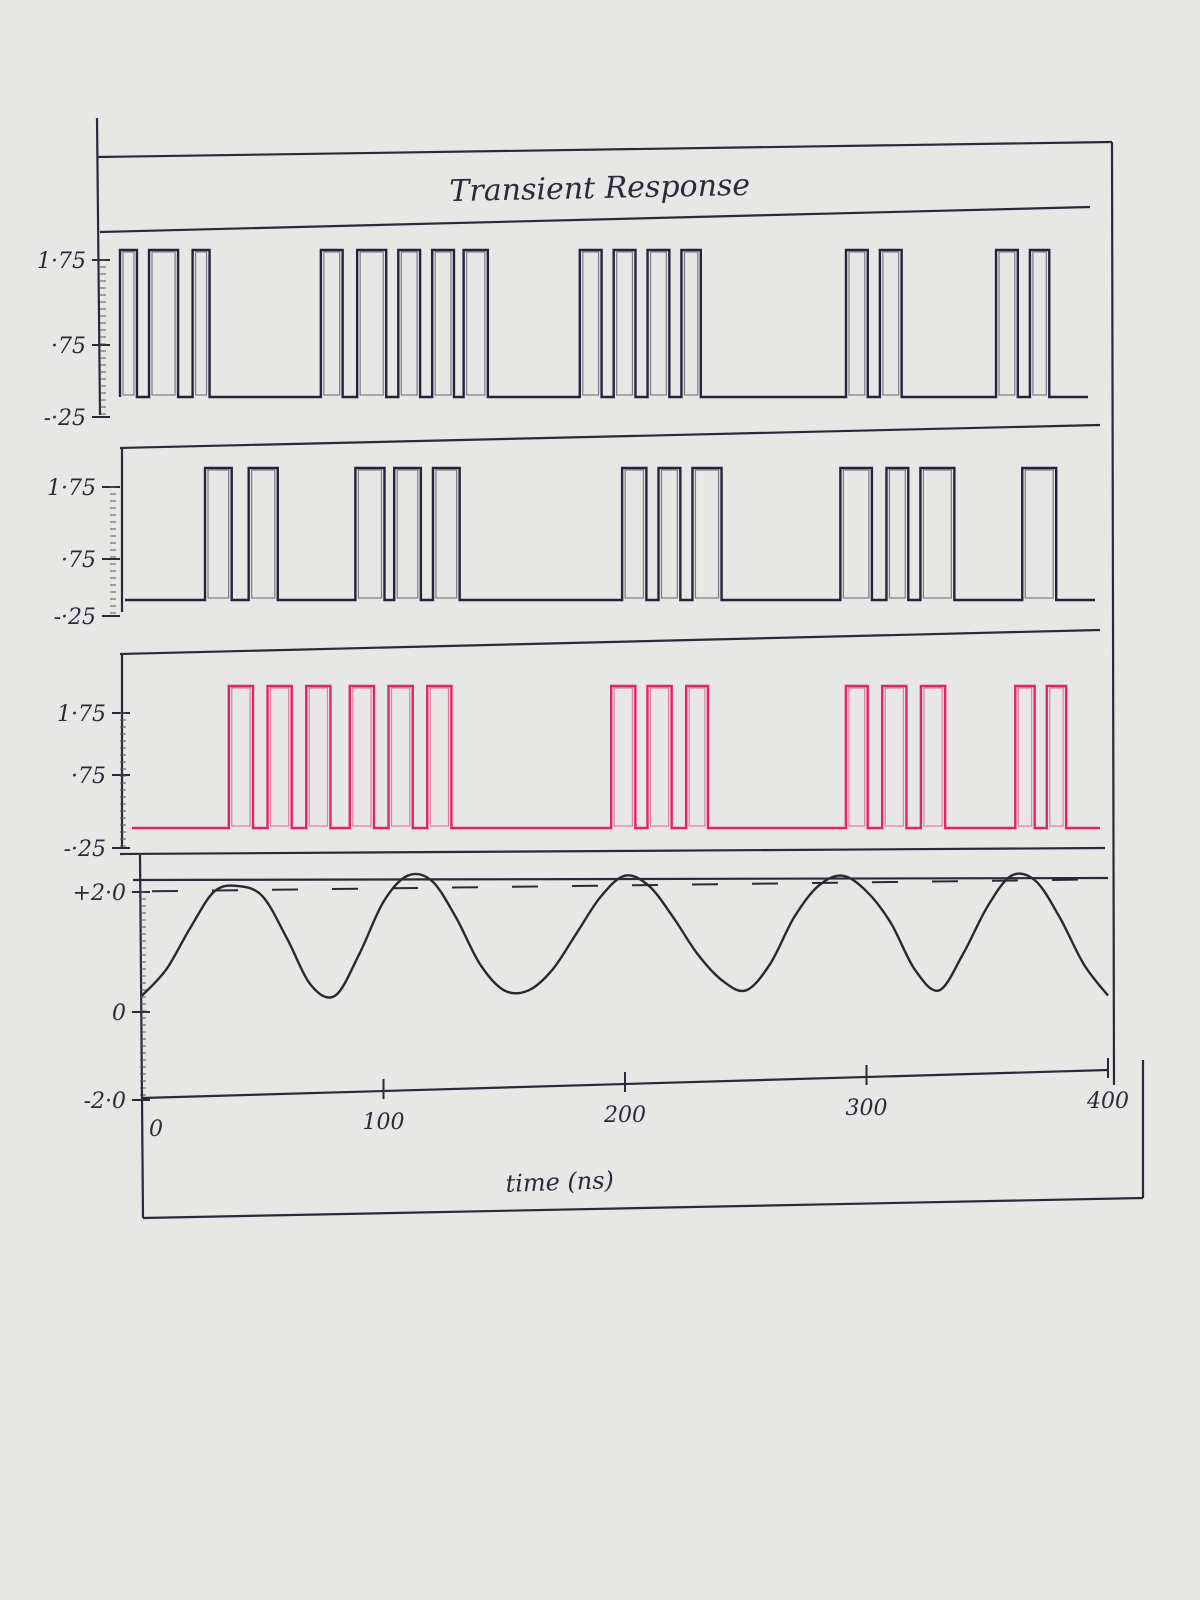  What do you see at coordinates (595, 219) in the screenshot?
I see `title-divider-line` at bounding box center [595, 219].